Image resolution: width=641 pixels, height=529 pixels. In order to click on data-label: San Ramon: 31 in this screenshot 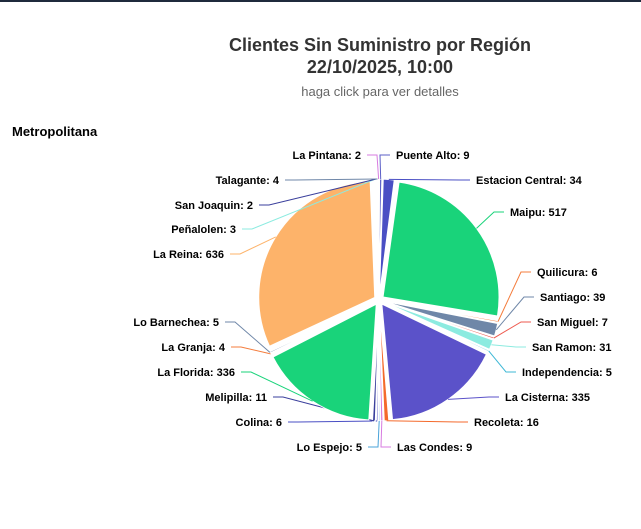, I will do `click(571, 348)`.